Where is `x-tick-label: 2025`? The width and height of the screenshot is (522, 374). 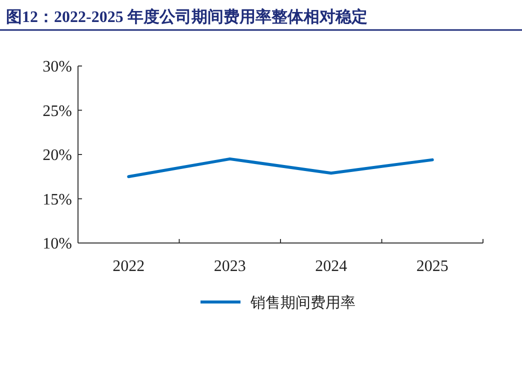
x-tick-label: 2025 is located at coordinates (432, 266).